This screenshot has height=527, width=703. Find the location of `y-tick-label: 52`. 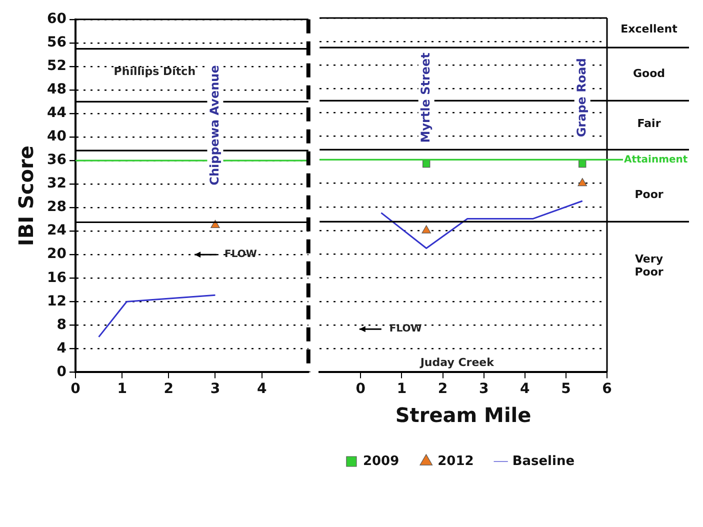

y-tick-label: 52 is located at coordinates (56, 66).